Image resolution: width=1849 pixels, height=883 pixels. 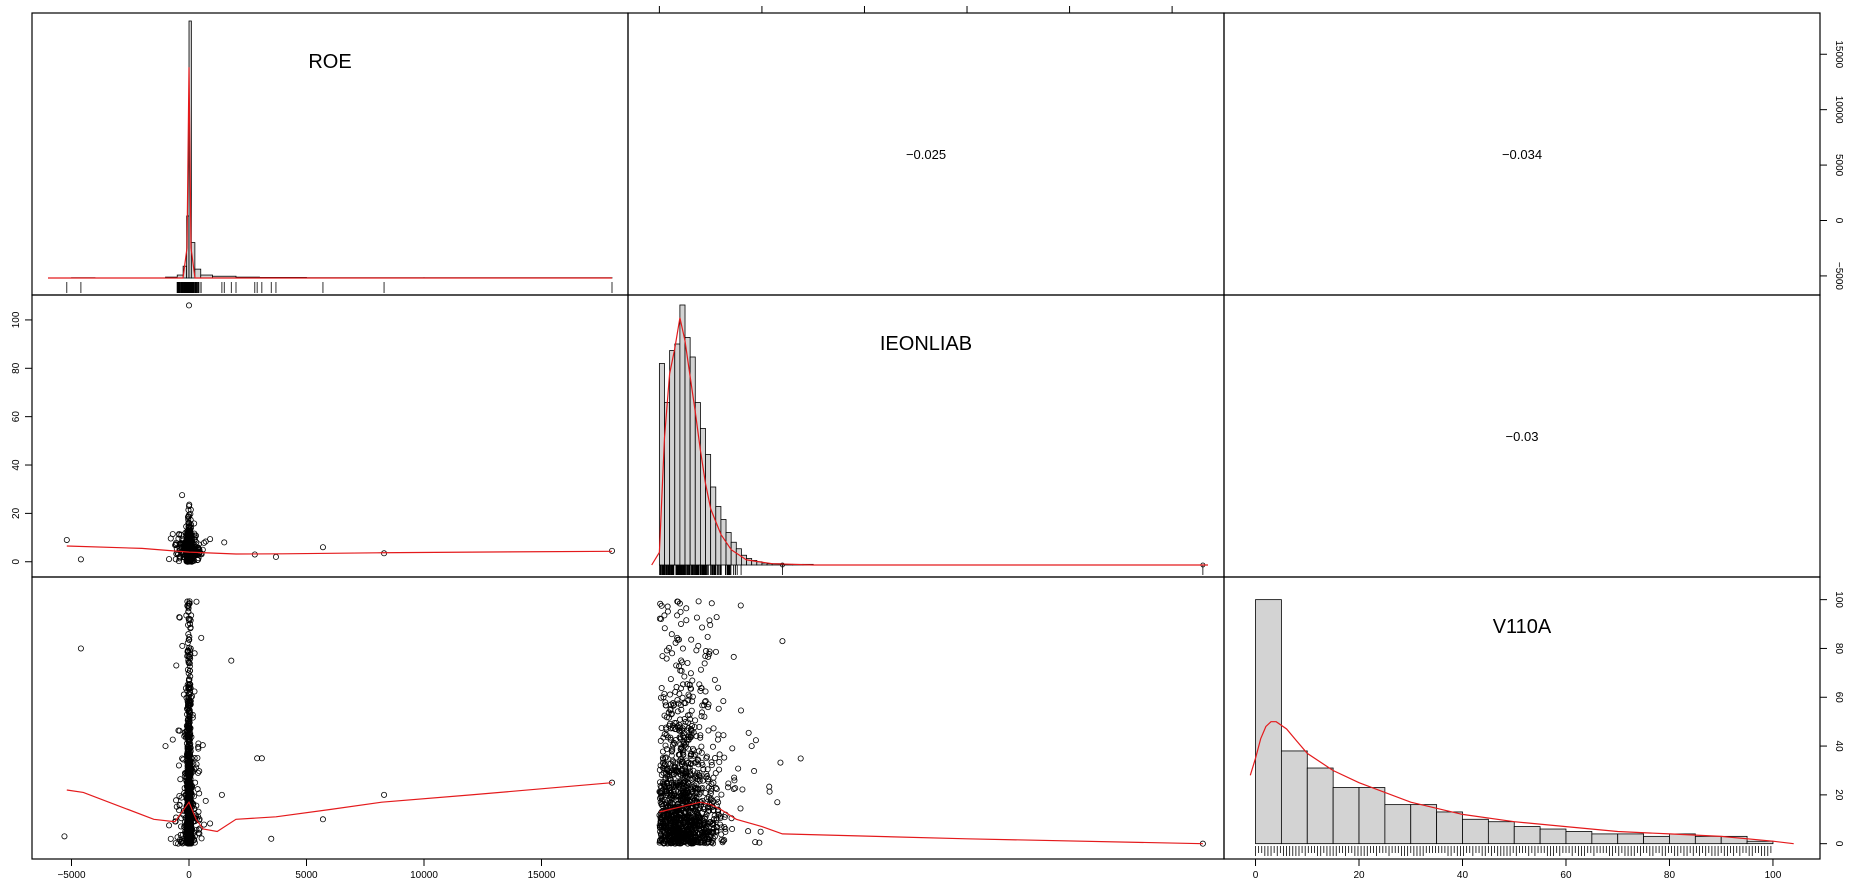 I want to click on smoother-roe-ieonliab, so click(x=339, y=550).